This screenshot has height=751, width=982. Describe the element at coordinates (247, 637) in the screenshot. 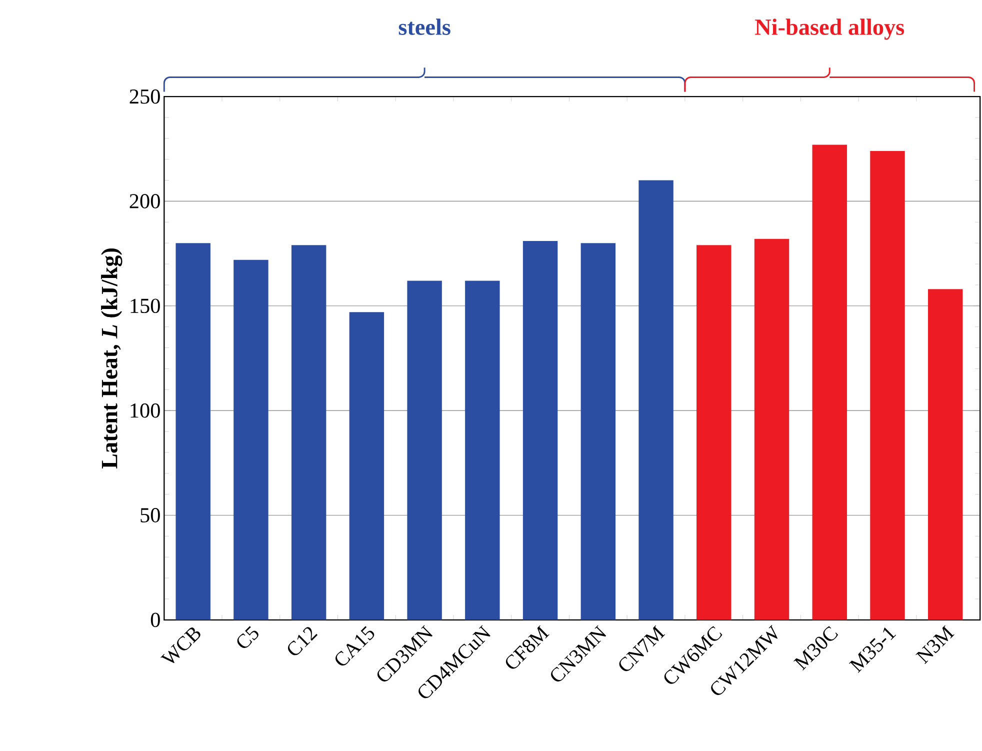

I see `x-tick-label: C5` at that location.